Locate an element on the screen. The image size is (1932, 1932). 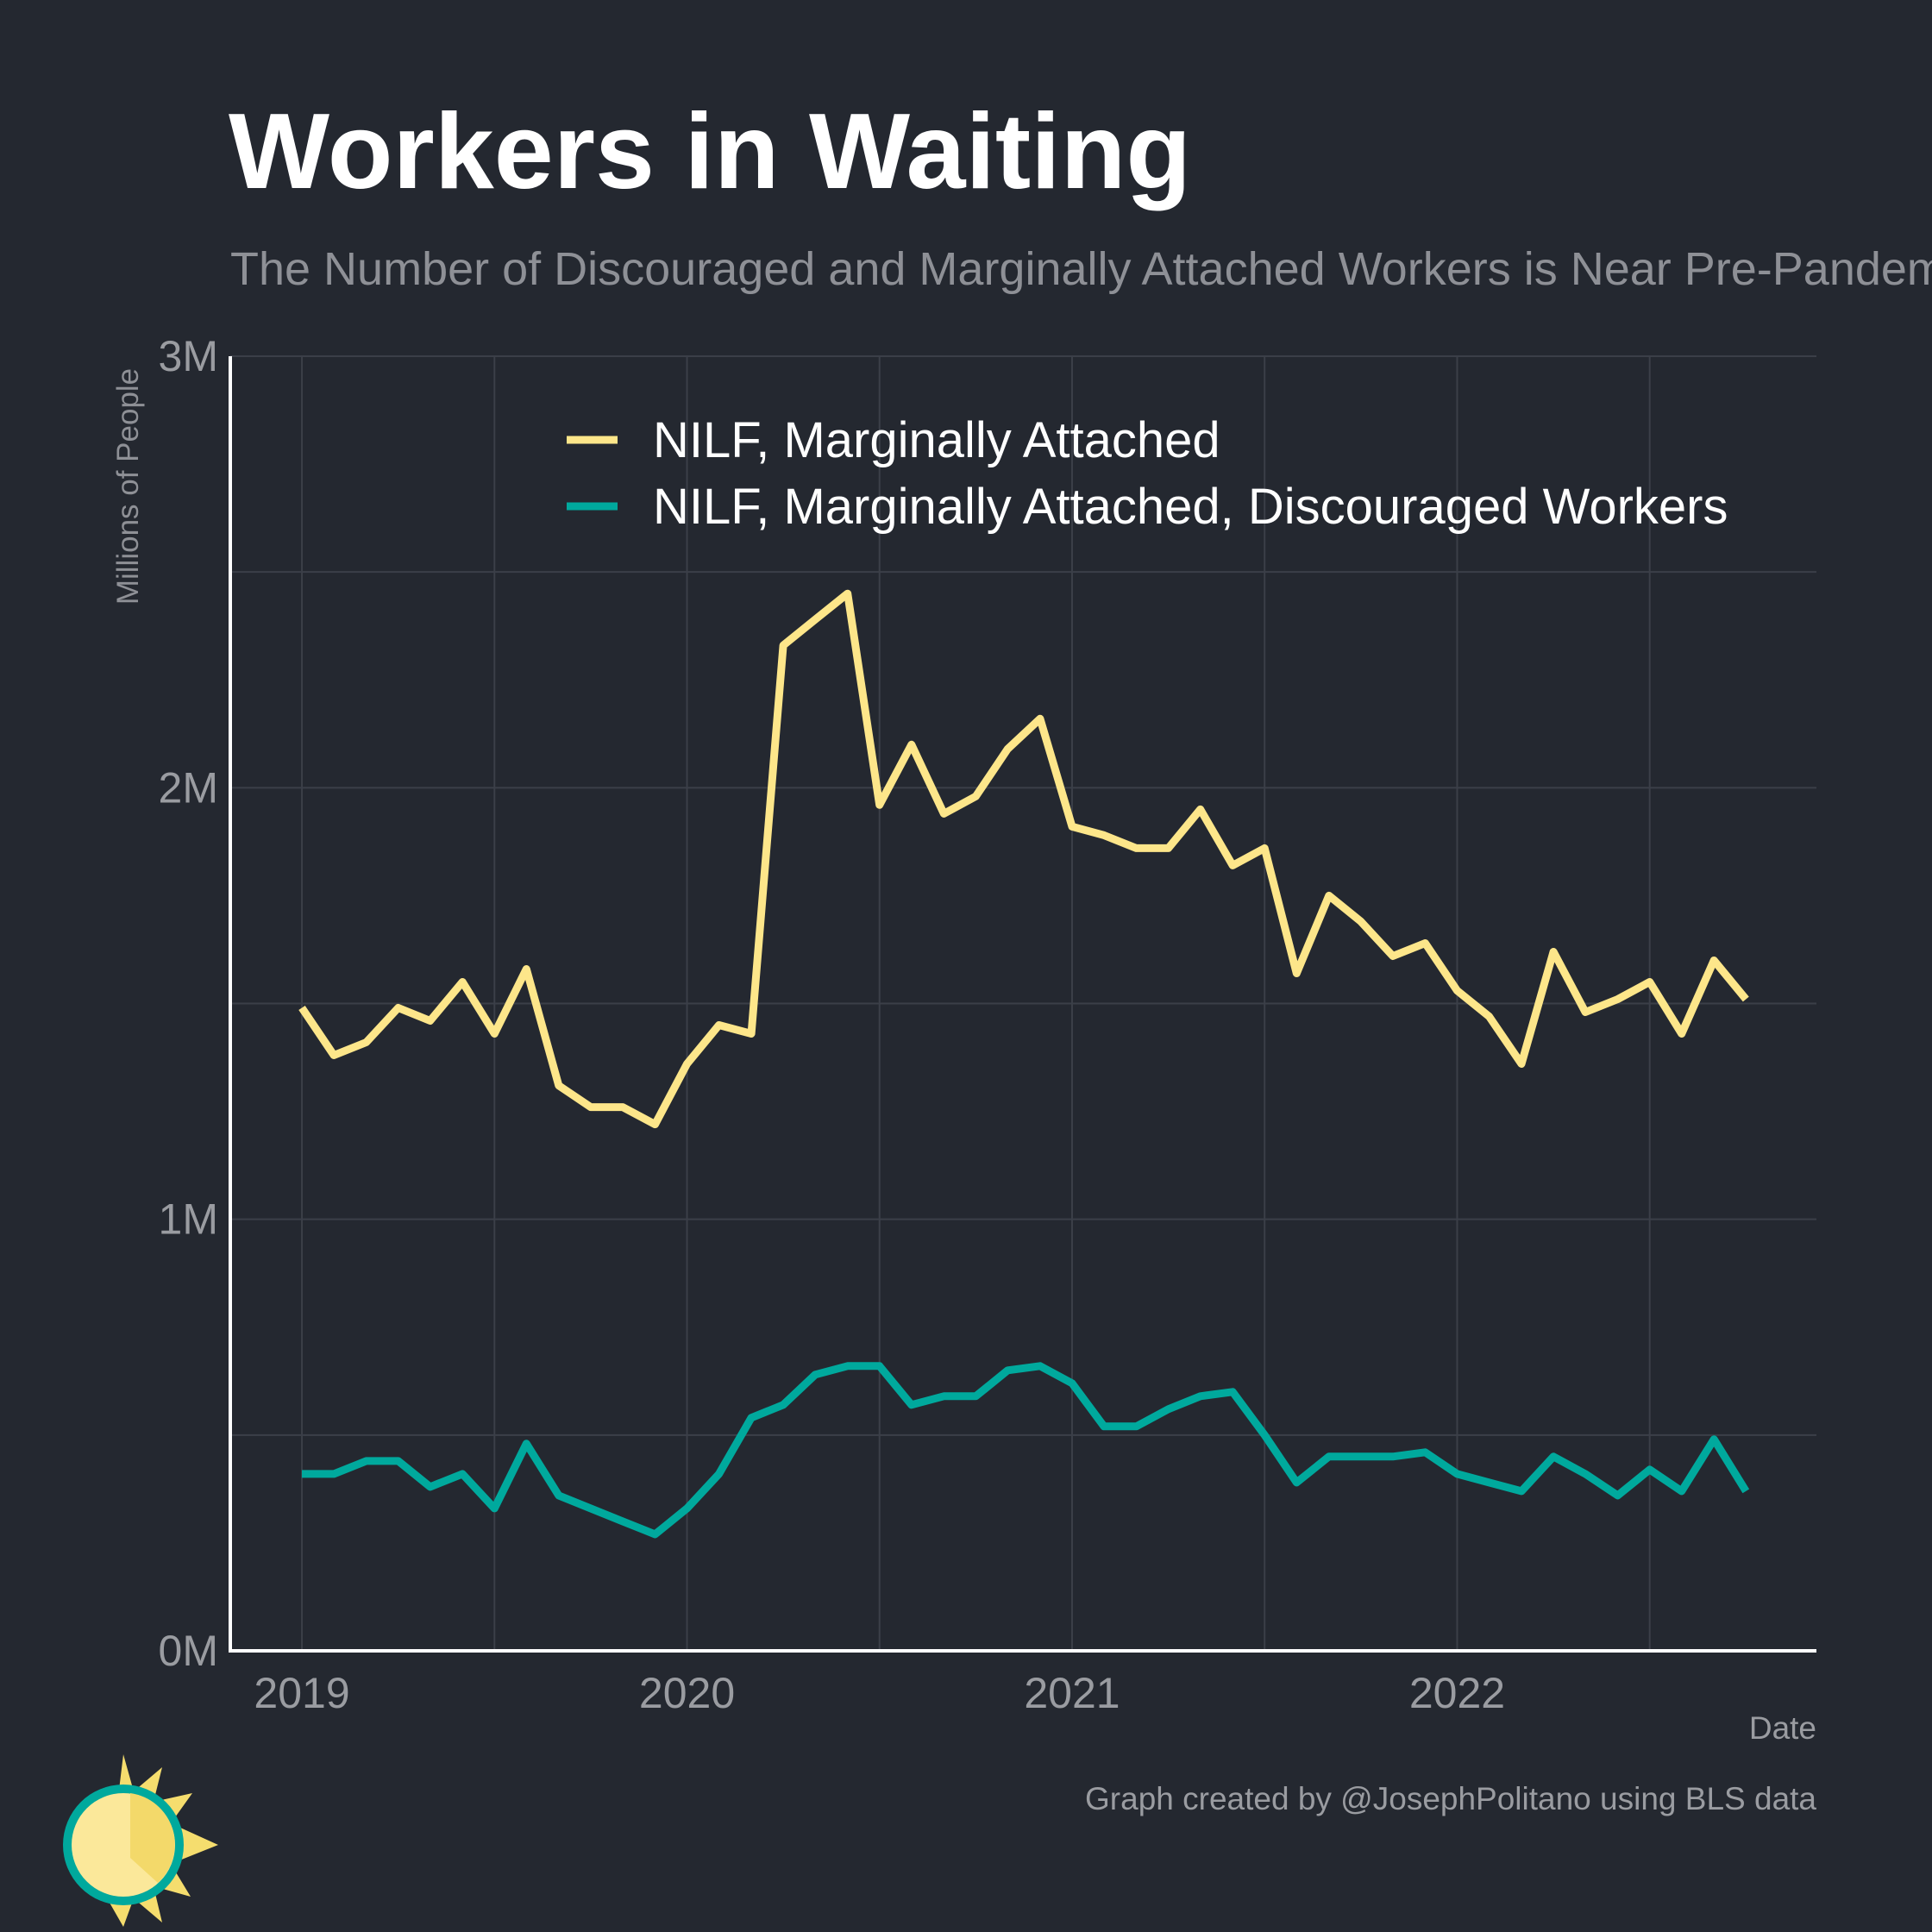
x-axis-label: Date is located at coordinates (1782, 1728).